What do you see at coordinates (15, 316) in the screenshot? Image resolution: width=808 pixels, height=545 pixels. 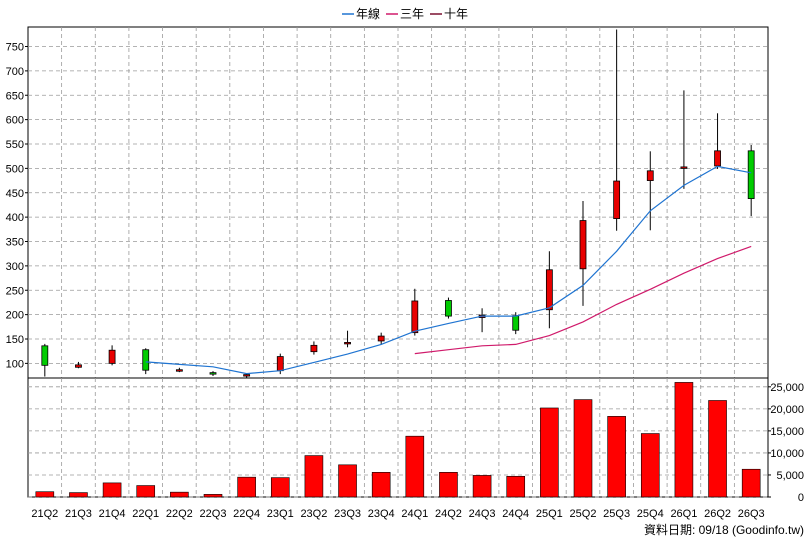 I see `price-tick-label: 200` at bounding box center [15, 316].